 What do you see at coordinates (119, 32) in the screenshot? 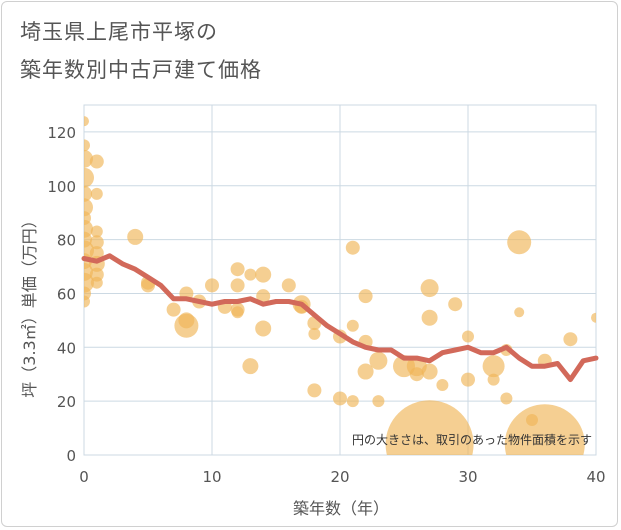
I see `chart-title-line-1: 埼玉県上尾市平塚の` at bounding box center [119, 32].